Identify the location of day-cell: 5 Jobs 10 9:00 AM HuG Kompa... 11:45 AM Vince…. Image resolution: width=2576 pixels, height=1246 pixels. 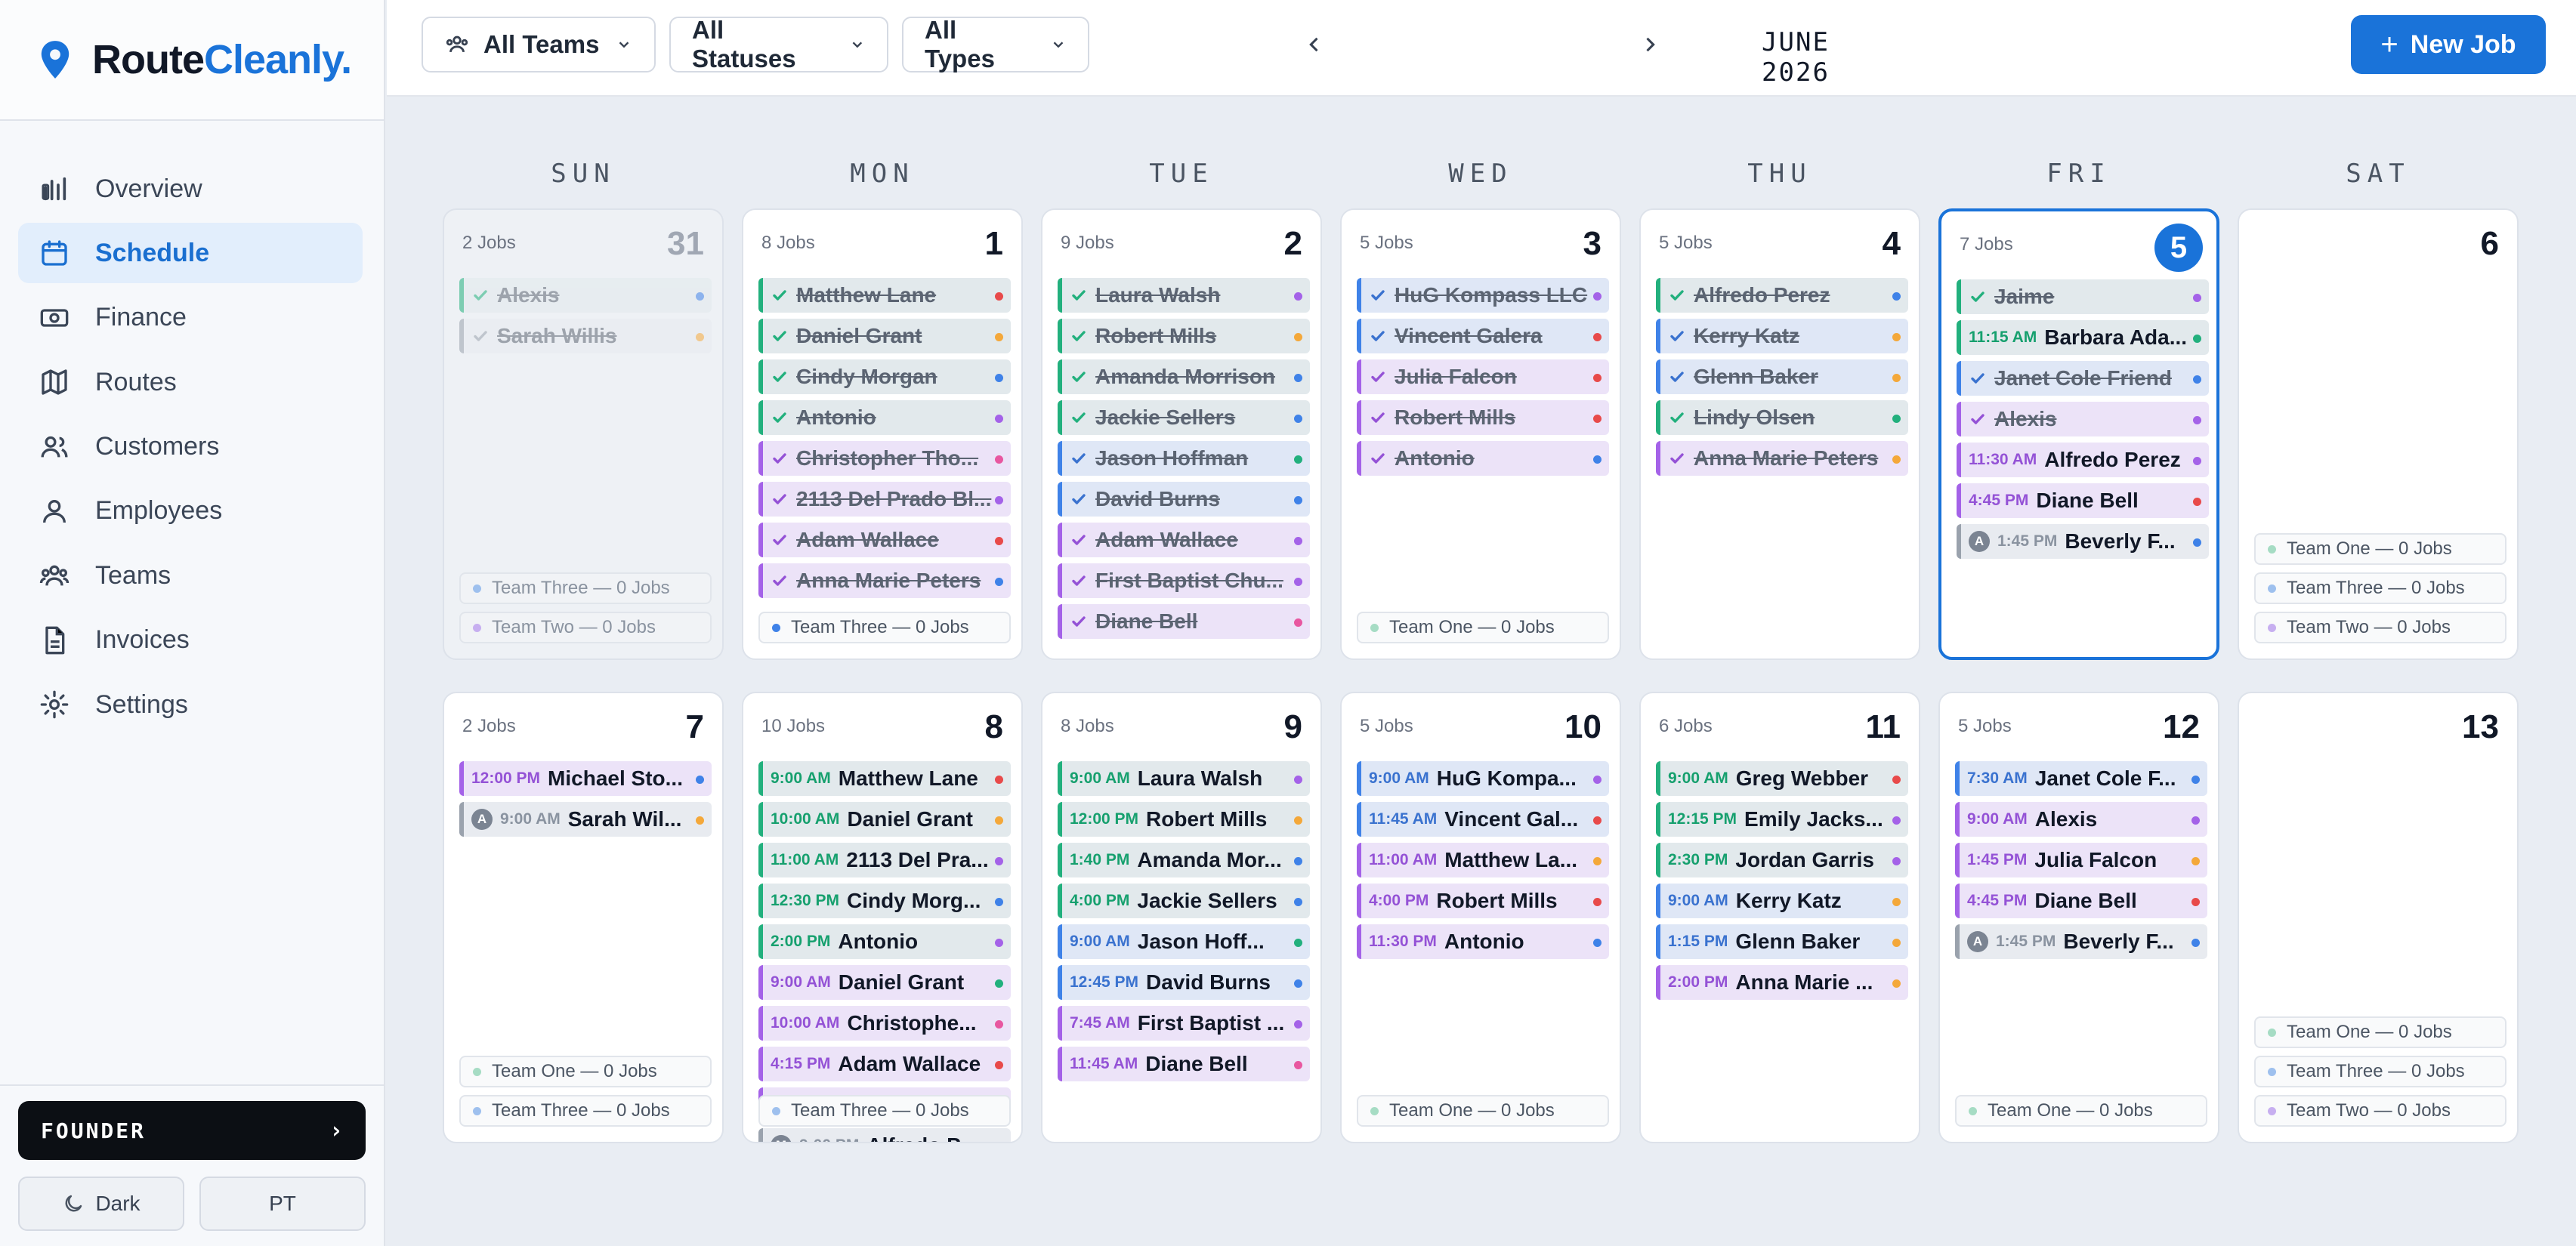
(1480, 917).